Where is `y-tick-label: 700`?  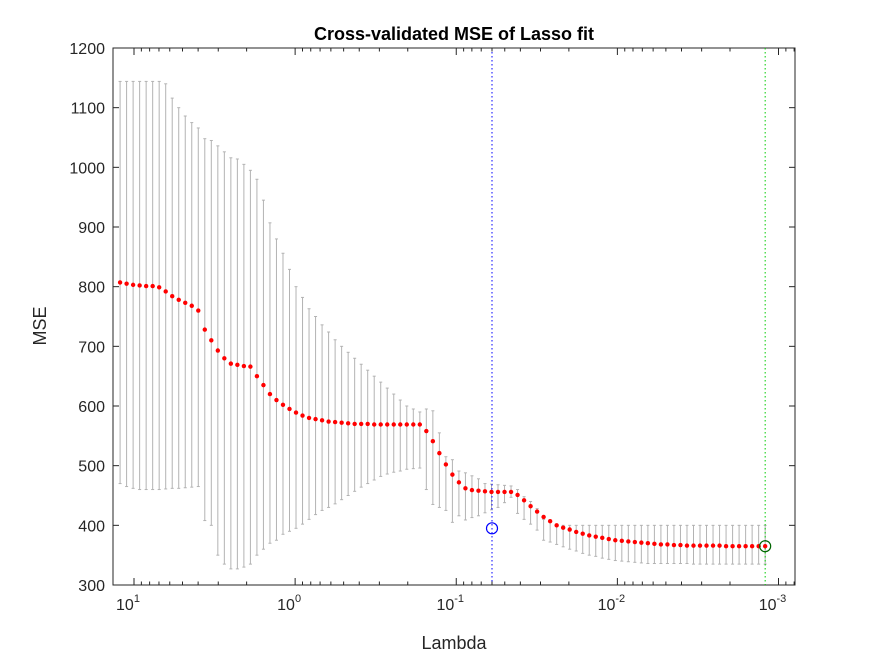 y-tick-label: 700 is located at coordinates (91, 347).